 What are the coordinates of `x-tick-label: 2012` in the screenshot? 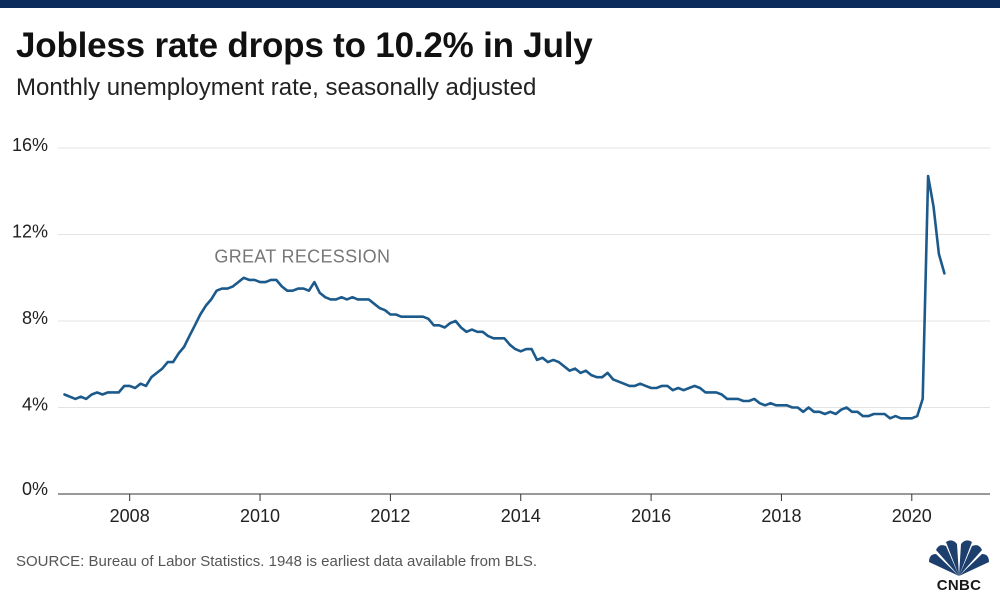 It's located at (390, 516).